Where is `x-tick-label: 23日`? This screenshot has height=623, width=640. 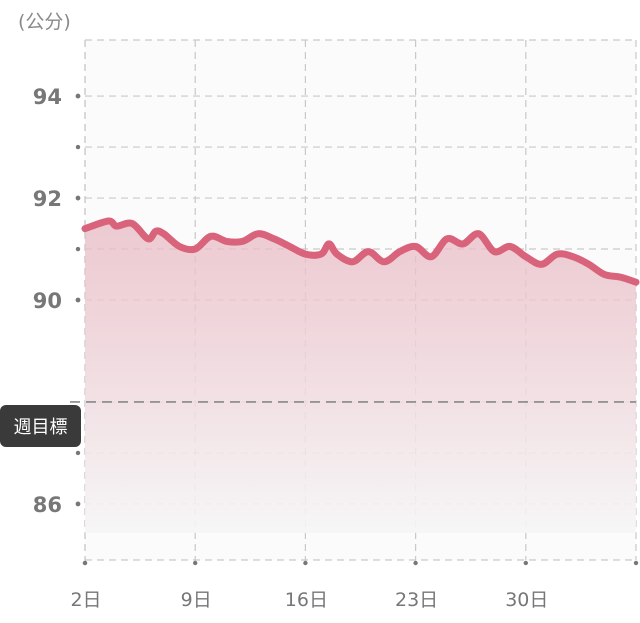 x-tick-label: 23日 is located at coordinates (416, 600).